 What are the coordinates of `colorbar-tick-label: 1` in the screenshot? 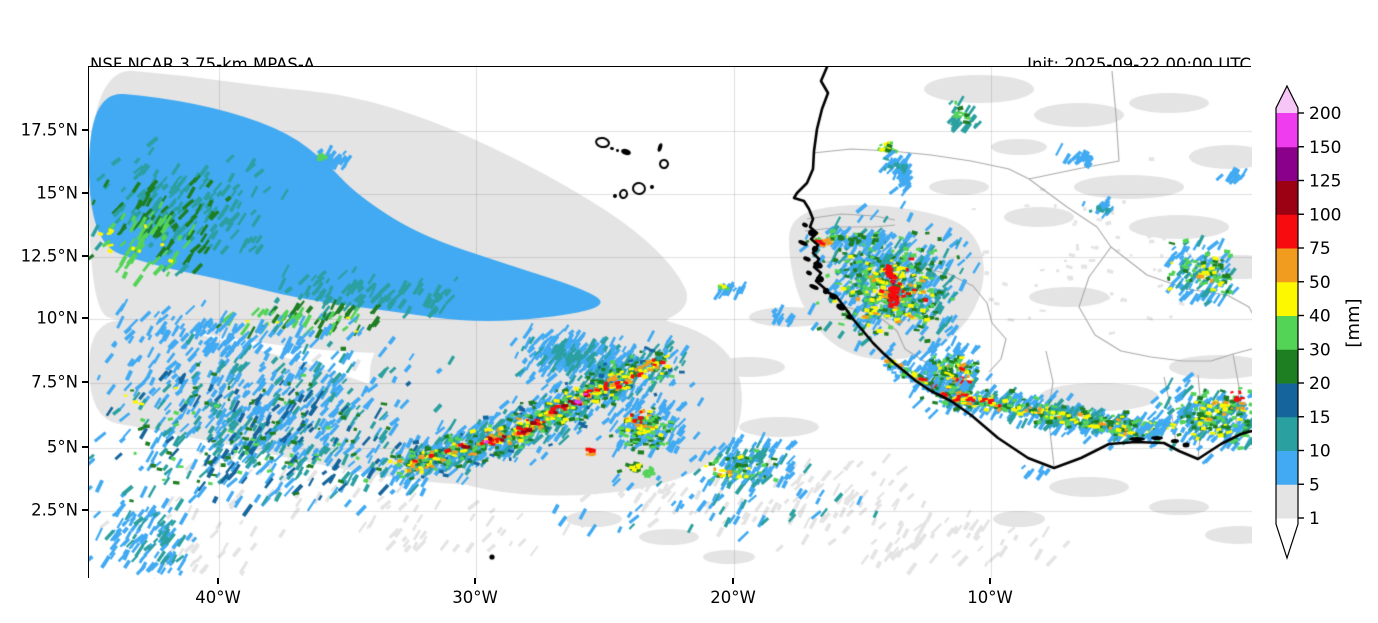 It's located at (1314, 519).